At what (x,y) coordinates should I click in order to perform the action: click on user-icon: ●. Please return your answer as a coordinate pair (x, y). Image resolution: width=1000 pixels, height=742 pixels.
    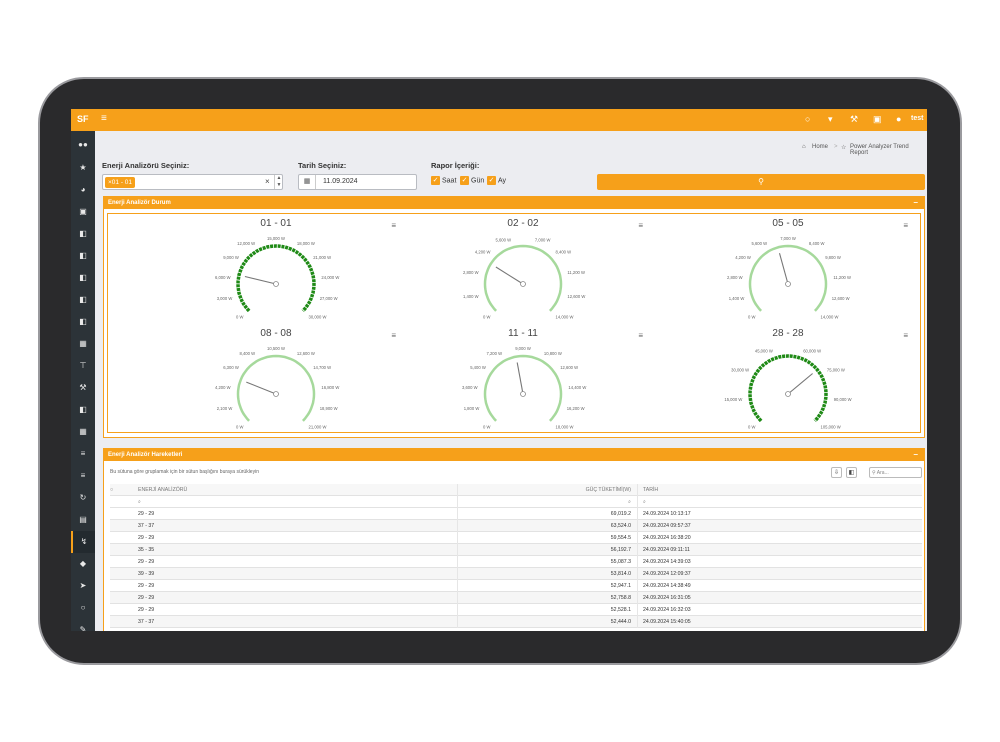
    Looking at the image, I should click on (899, 119).